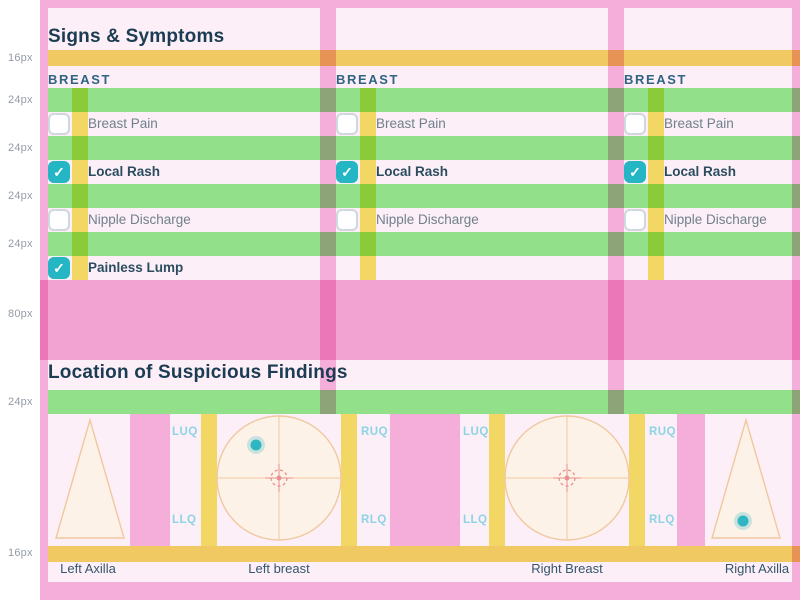 The width and height of the screenshot is (800, 600). Describe the element at coordinates (420, 591) in the screenshot. I see `bottom-margin-bar` at that location.